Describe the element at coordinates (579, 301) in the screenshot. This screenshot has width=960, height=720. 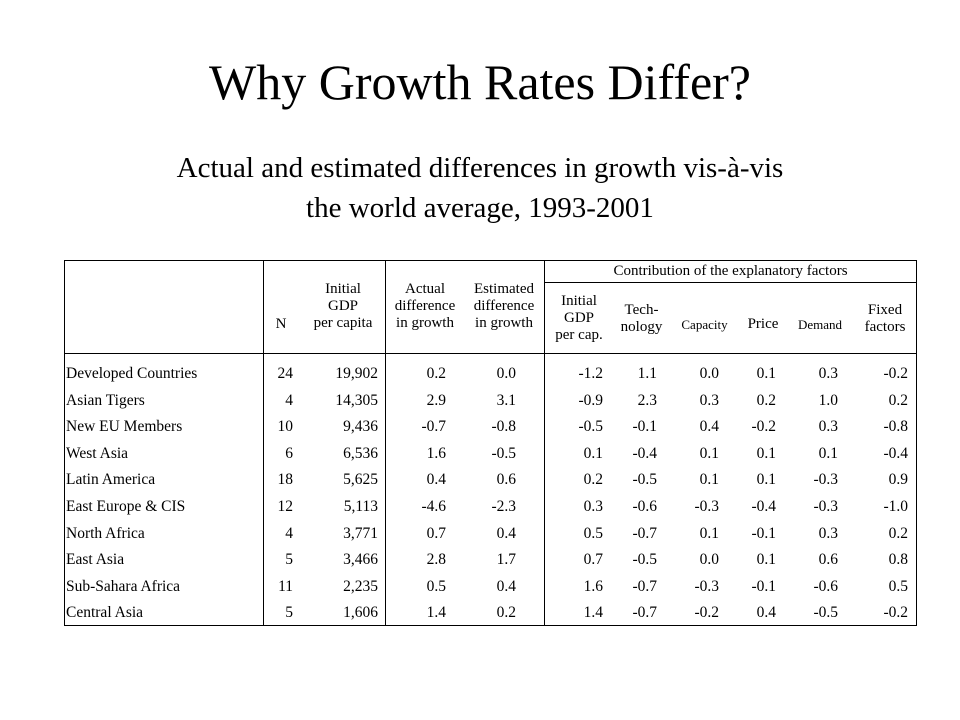
I see `header-factor-gdp-1: Initial` at that location.